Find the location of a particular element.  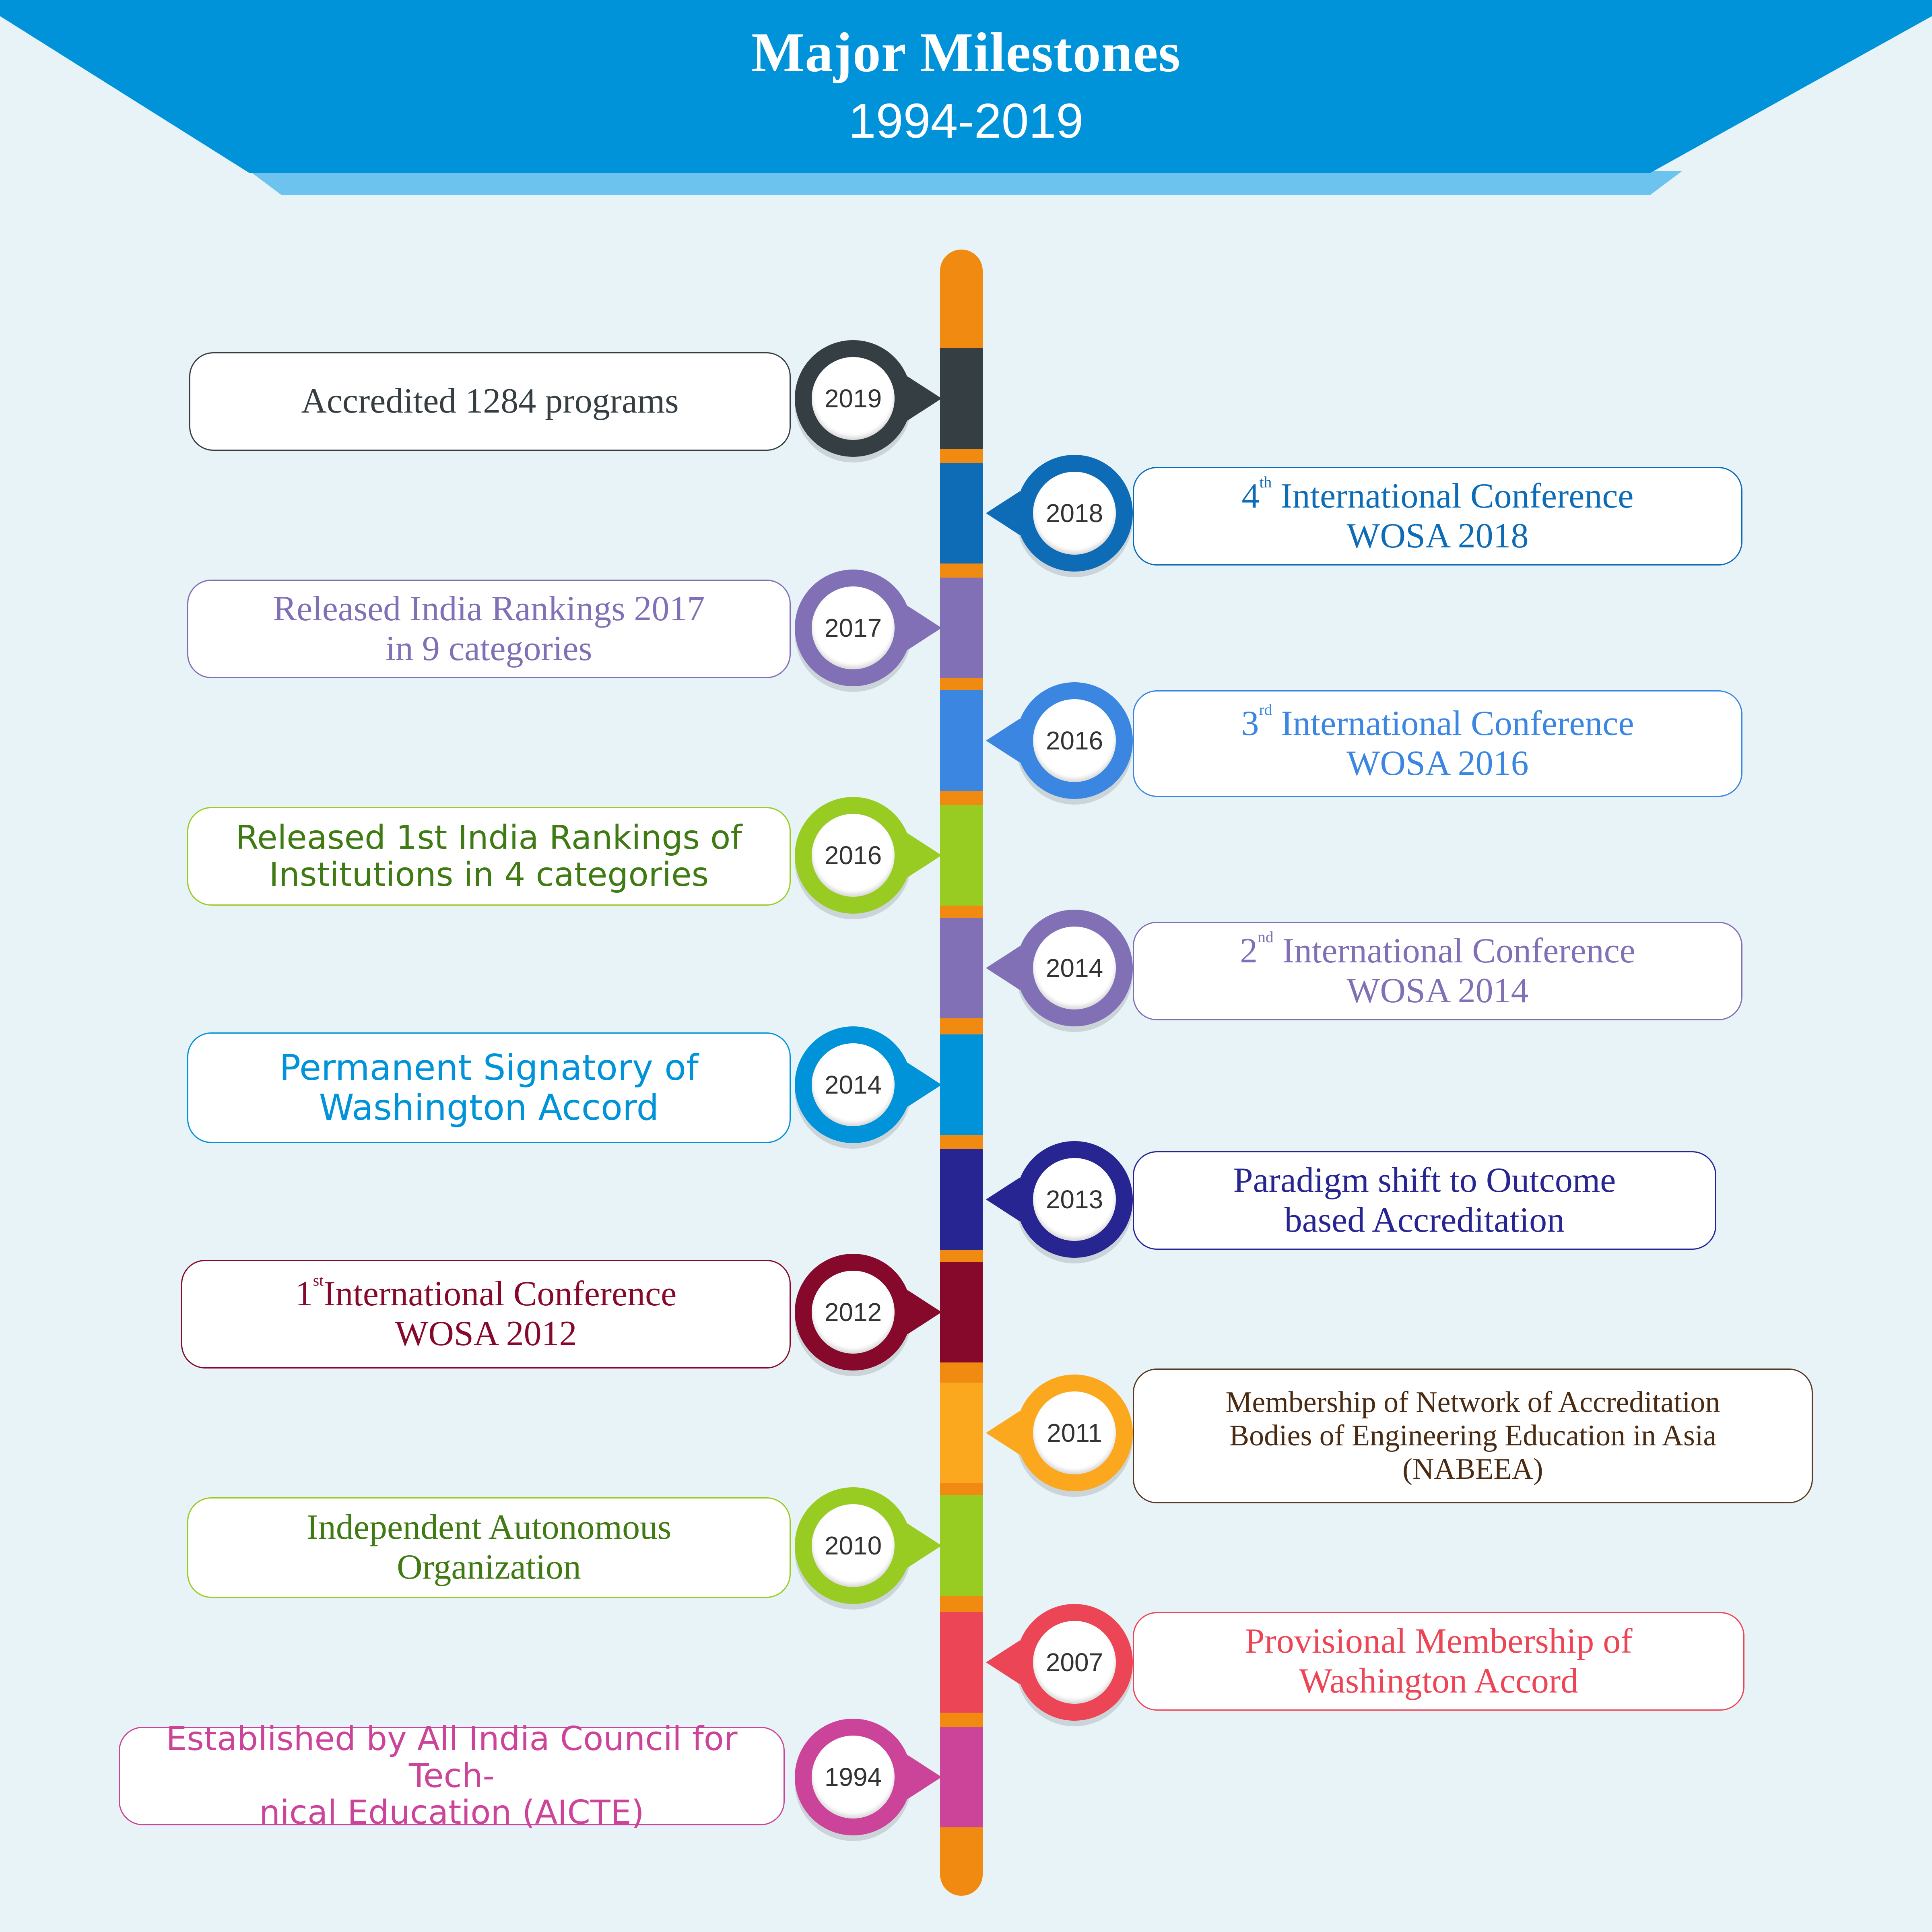

milestone-text: 2nd International Conference WOSA 2014 is located at coordinates (1437, 969).